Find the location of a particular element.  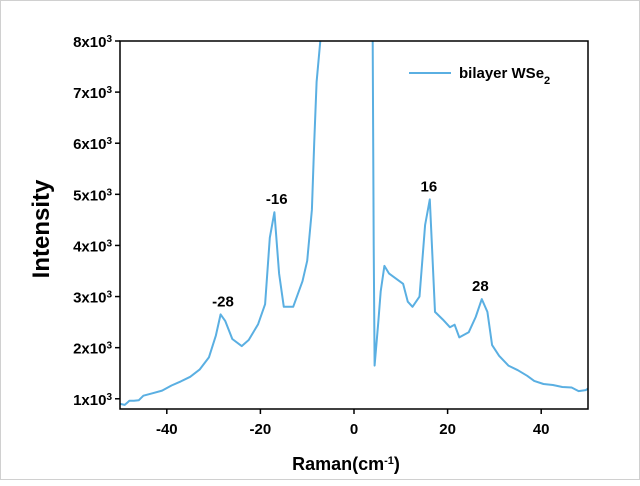

x-tick-label: -40 is located at coordinates (167, 429).